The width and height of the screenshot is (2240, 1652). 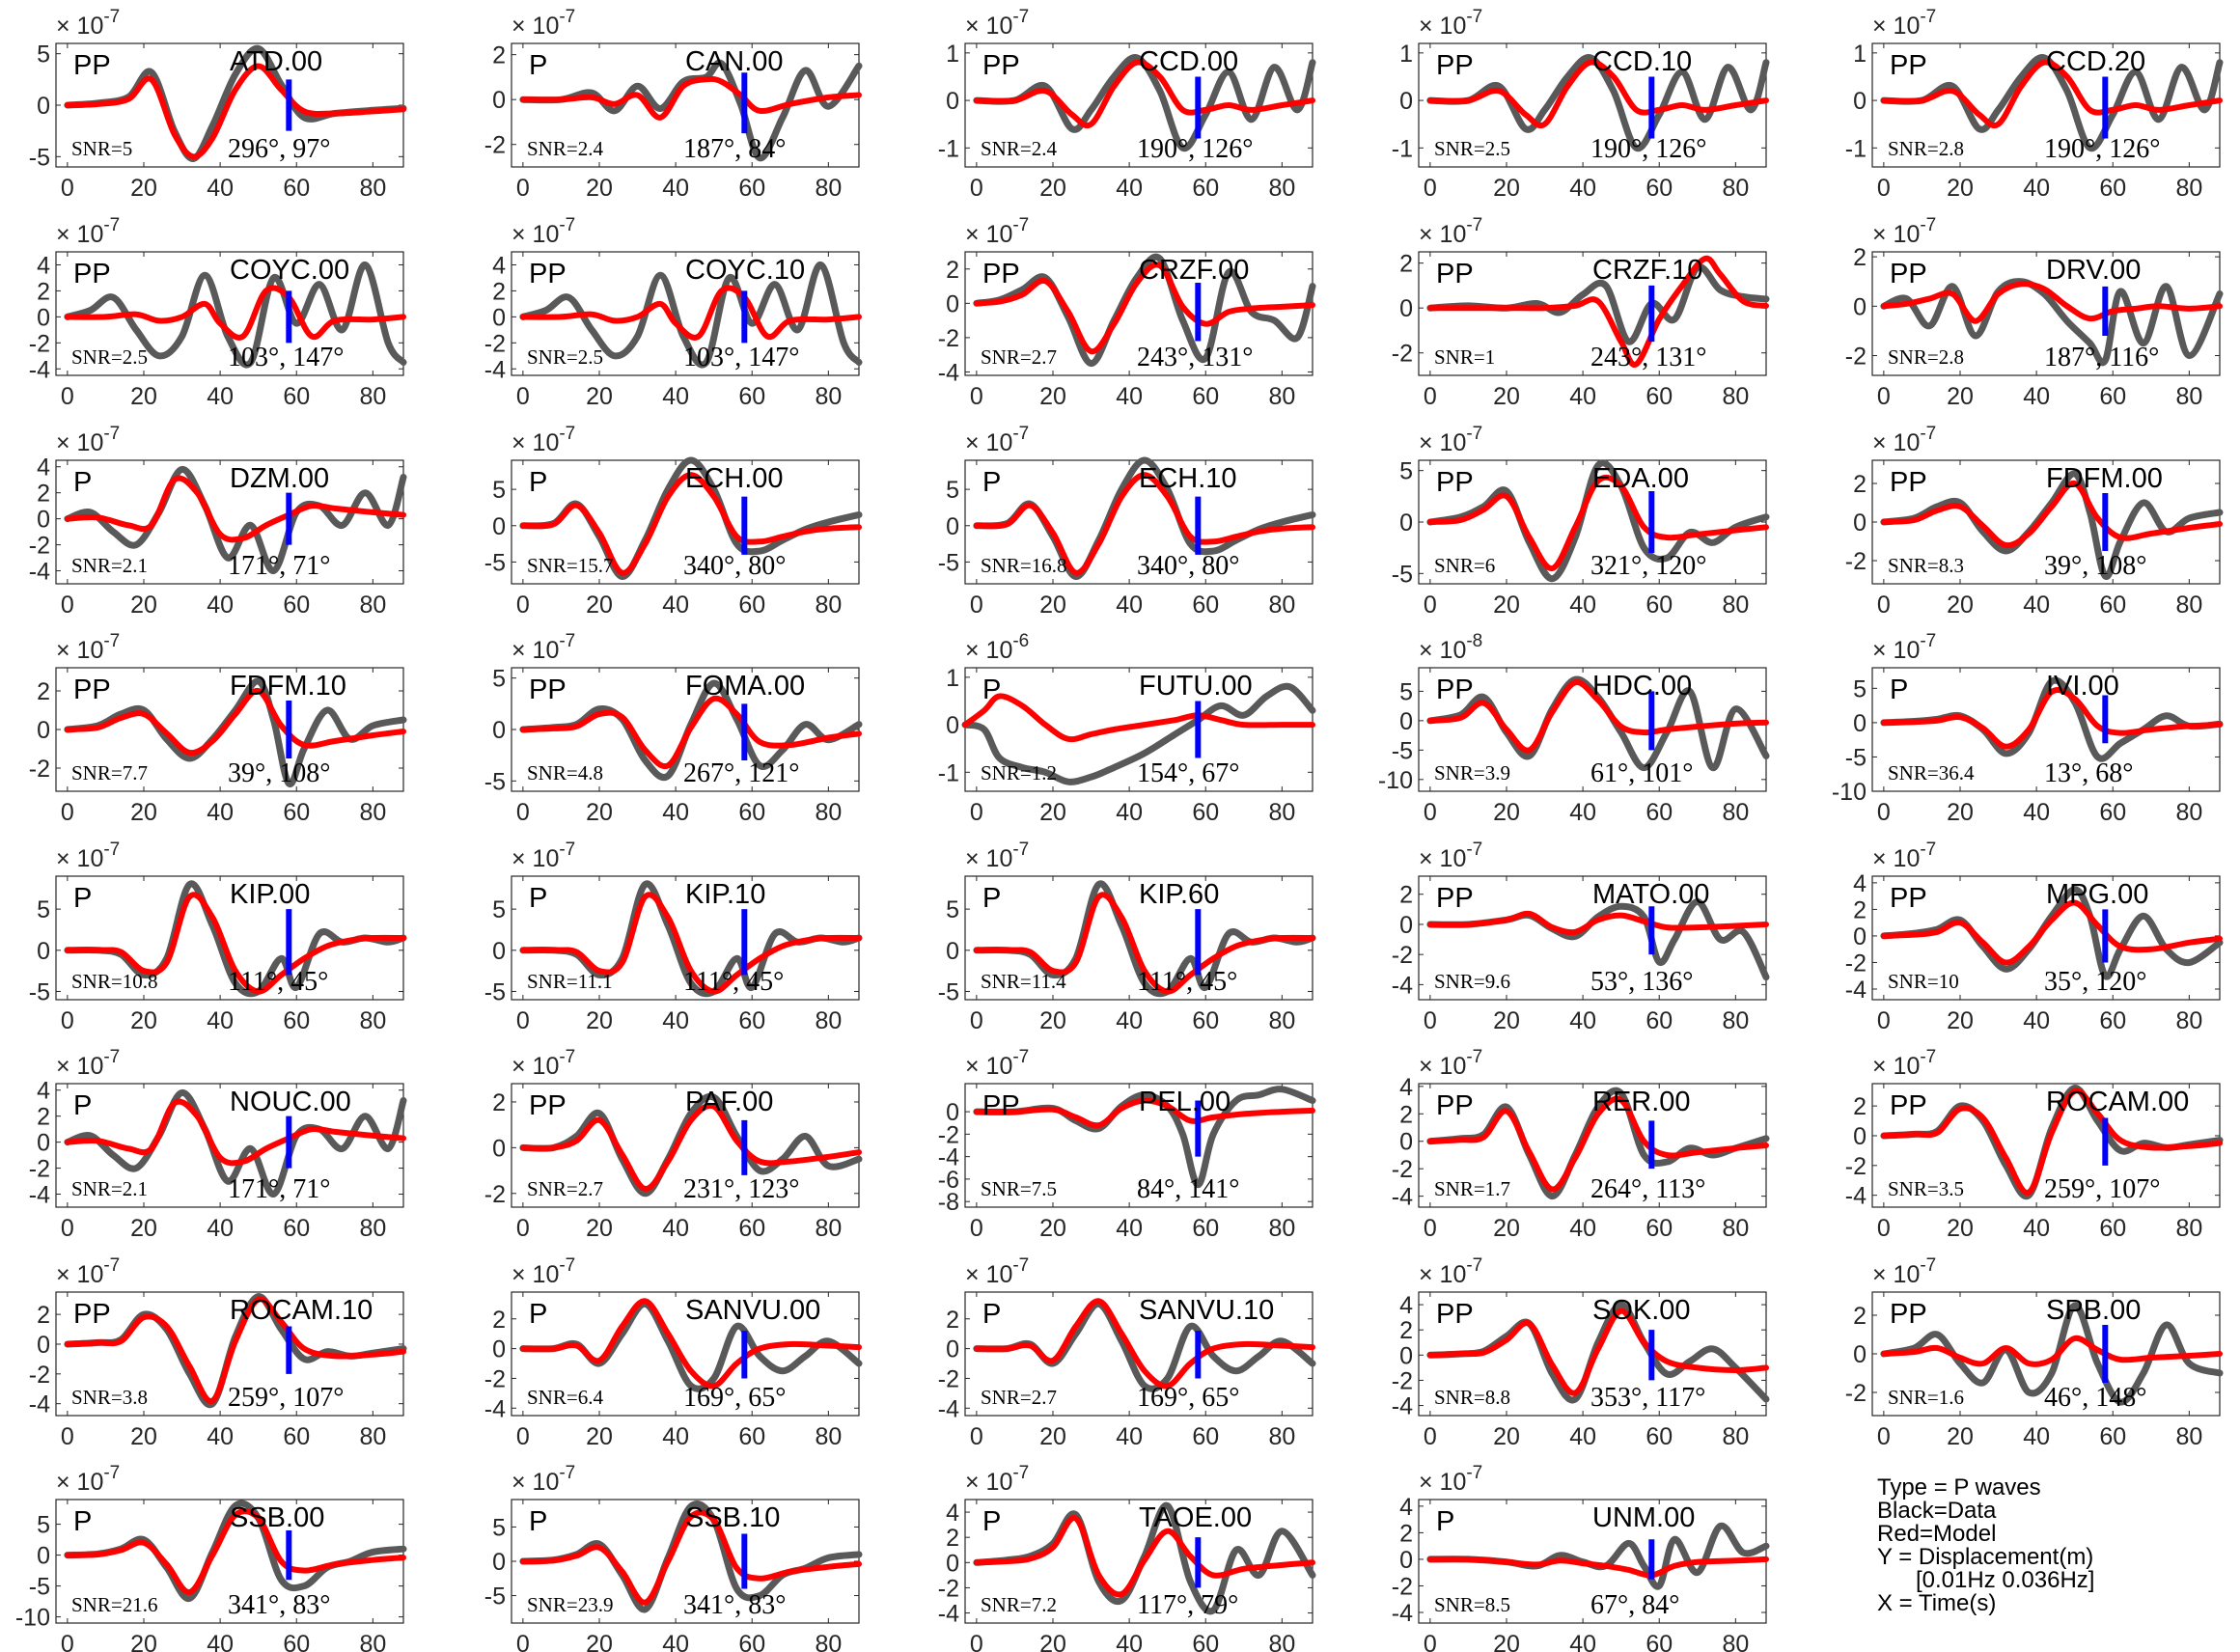 What do you see at coordinates (733, 982) in the screenshot?
I see `azimuth-distance-label: 111°, 45°` at bounding box center [733, 982].